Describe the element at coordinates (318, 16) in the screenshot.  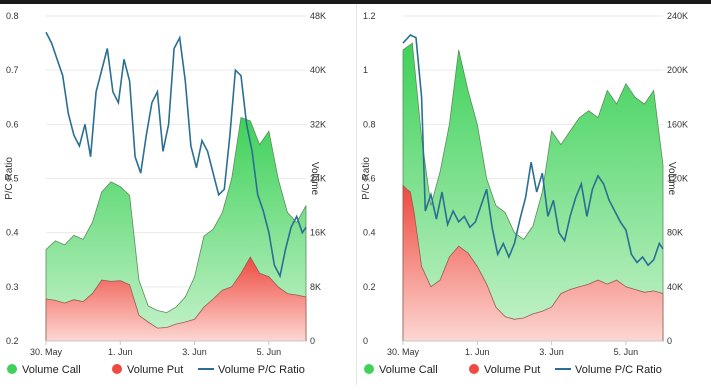
I see `y-right-tick-label: 48K` at that location.